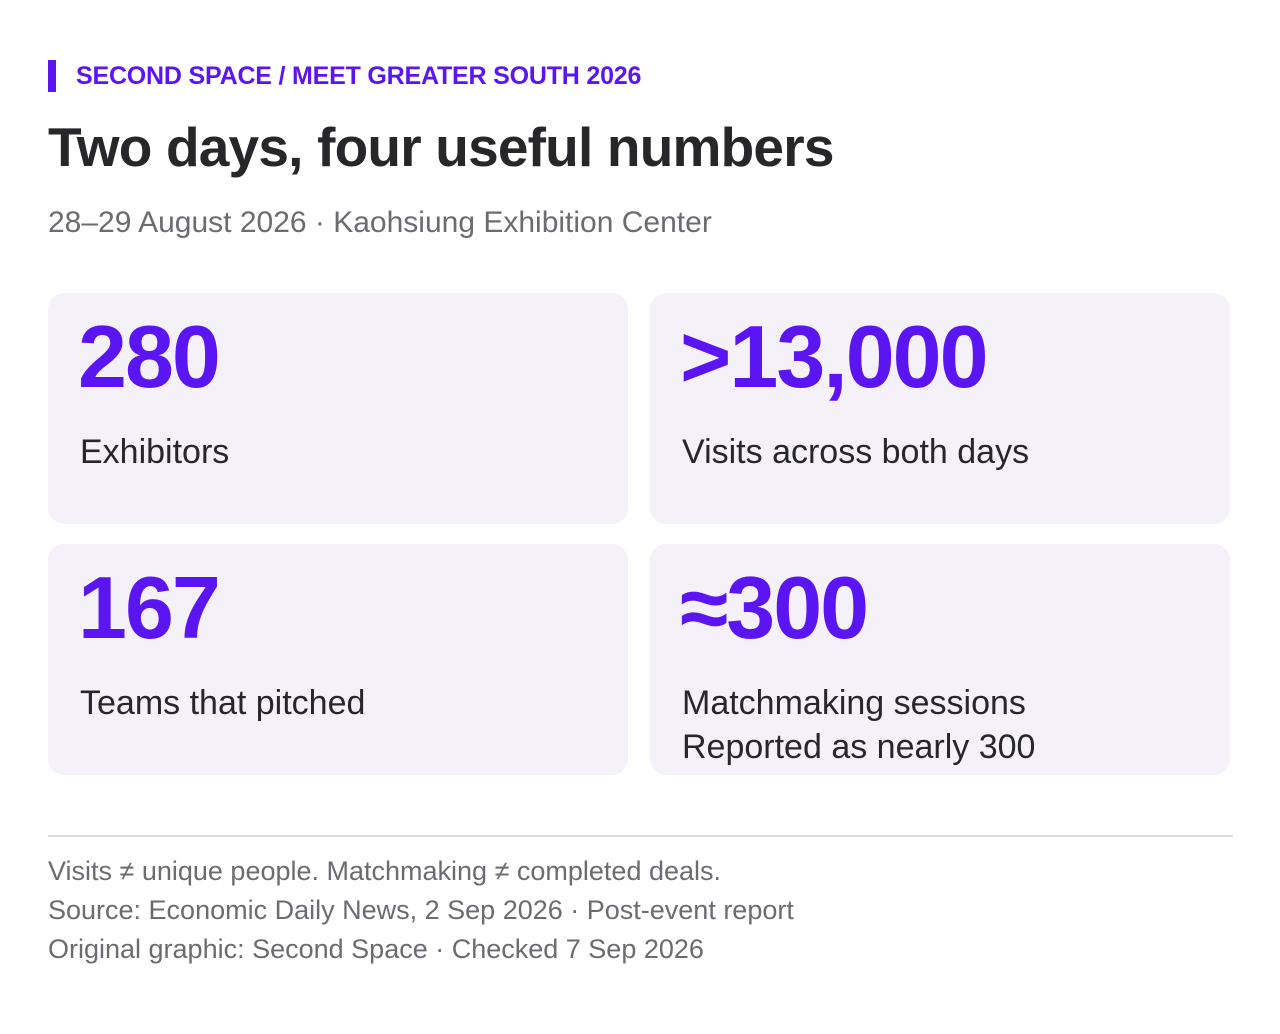  What do you see at coordinates (52, 76) in the screenshot?
I see `kicker-accent-bar` at bounding box center [52, 76].